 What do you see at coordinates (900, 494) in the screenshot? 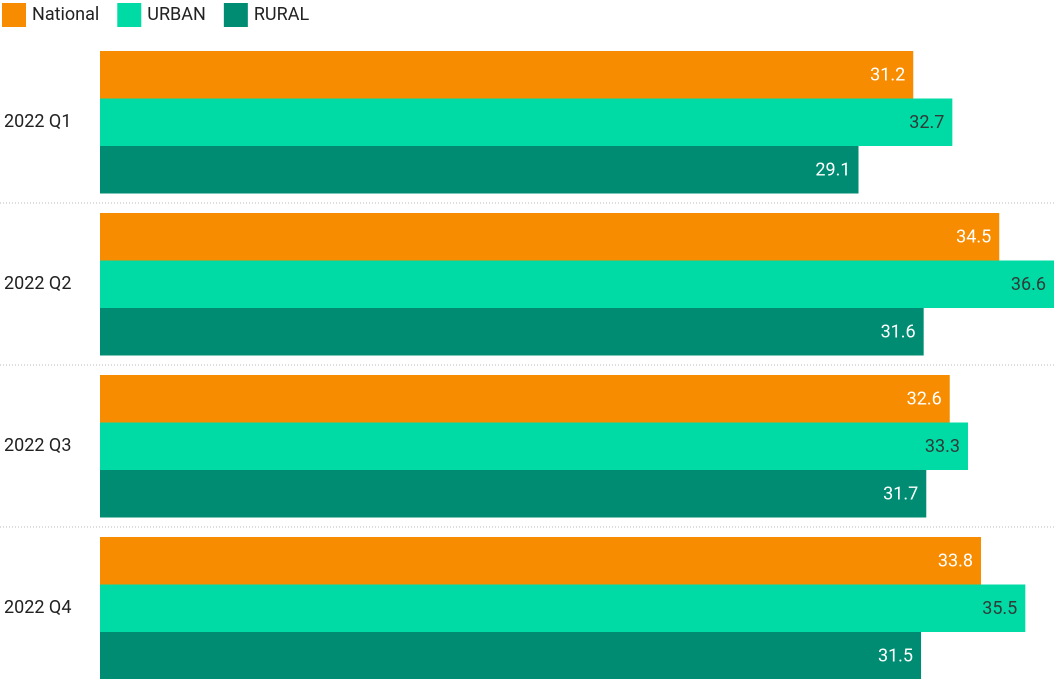
I see `value-label: 31.7` at bounding box center [900, 494].